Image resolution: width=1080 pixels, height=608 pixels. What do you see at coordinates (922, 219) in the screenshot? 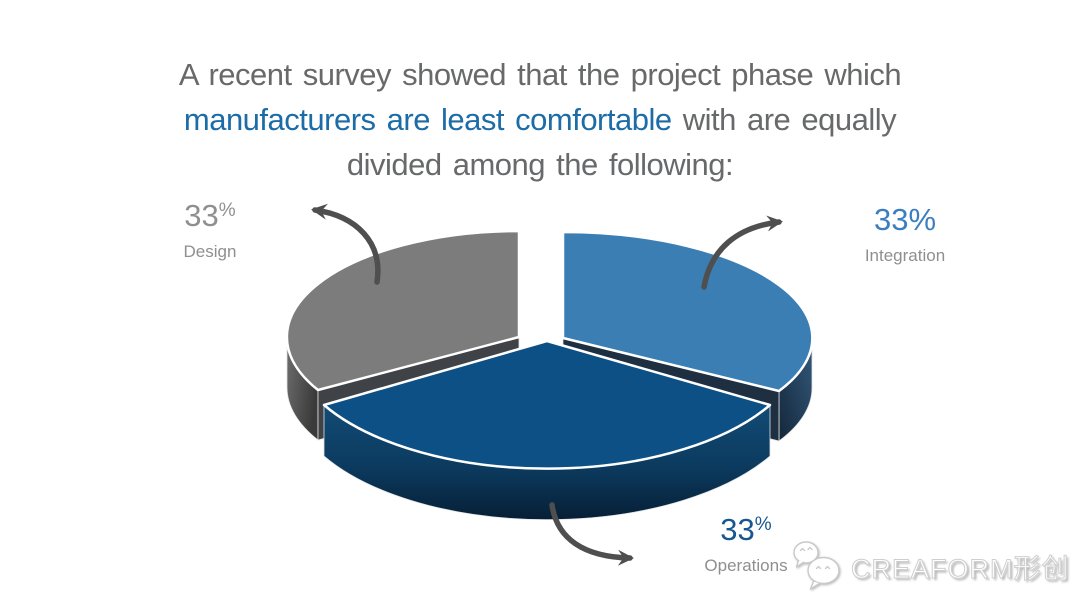
I see `integration-value-unit: %` at bounding box center [922, 219].